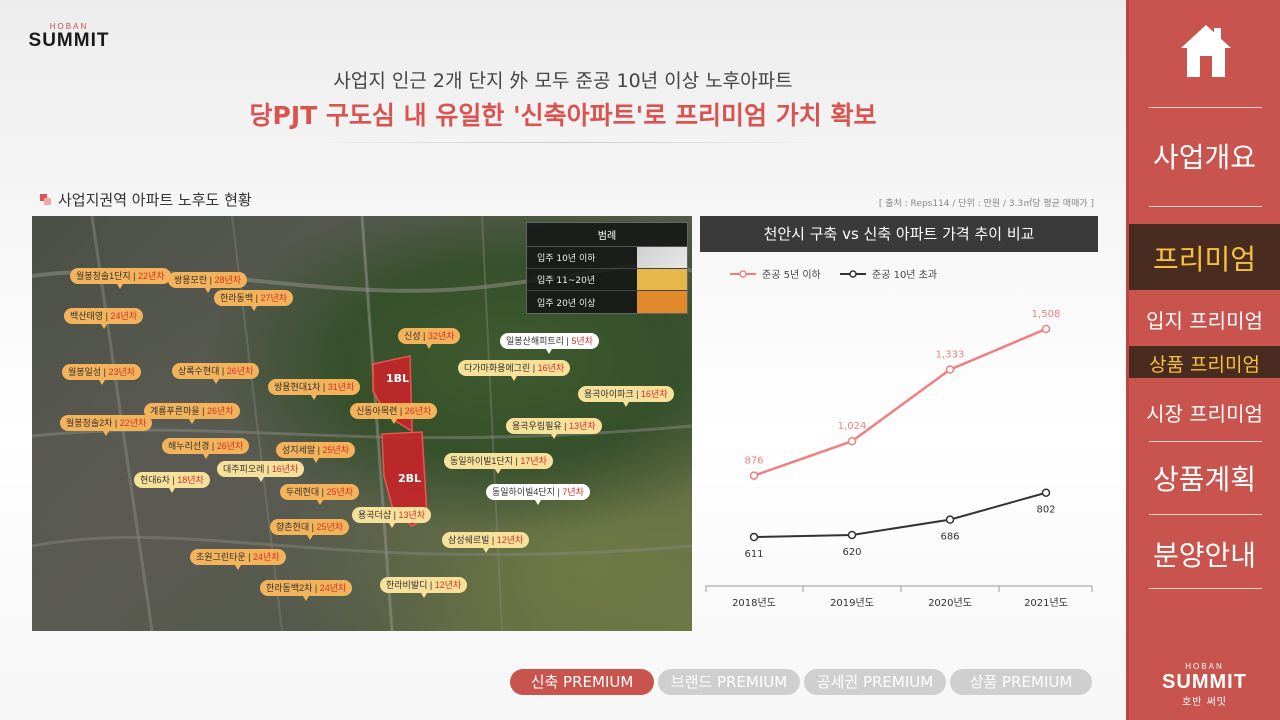 Image resolution: width=1280 pixels, height=720 pixels. I want to click on apartment-name: 신성 |, so click(416, 336).